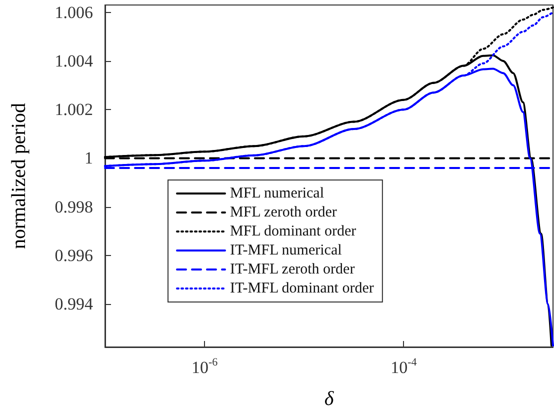 Image resolution: width=554 pixels, height=416 pixels. Describe the element at coordinates (73, 110) in the screenshot. I see `y-tick-label: 1.002` at that location.